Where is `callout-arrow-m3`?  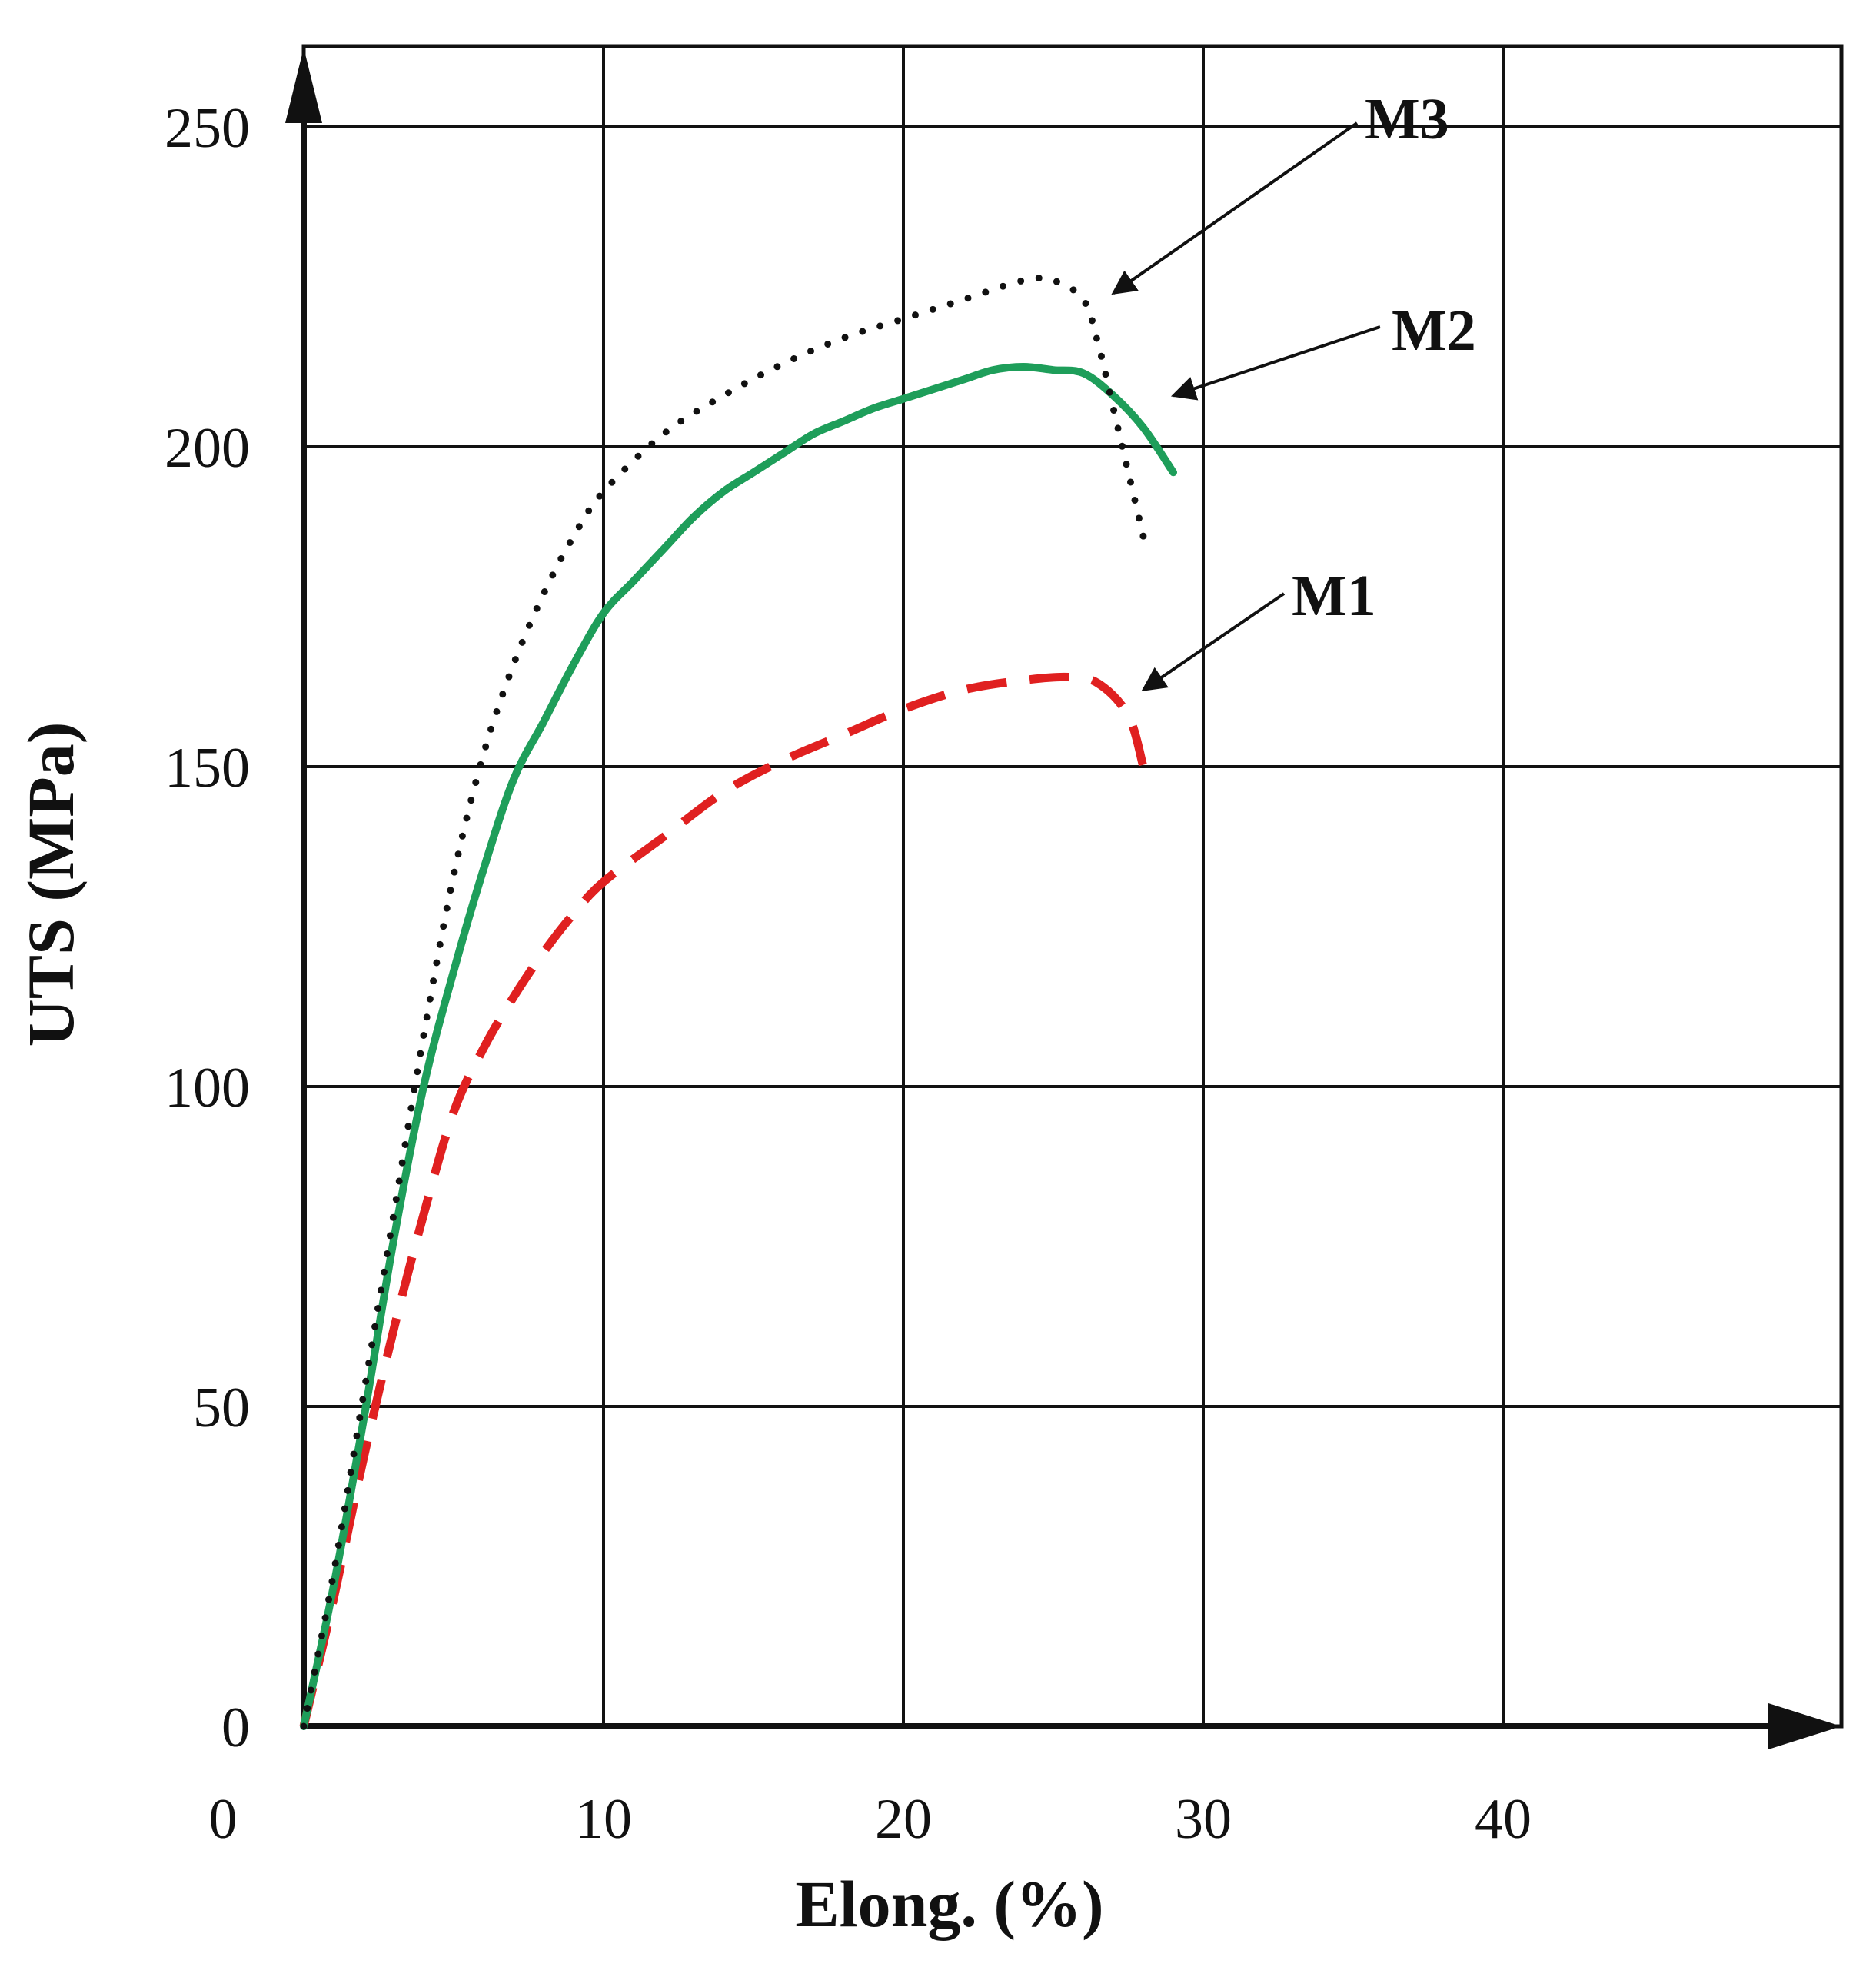 callout-arrow-m3 is located at coordinates (1235, 208).